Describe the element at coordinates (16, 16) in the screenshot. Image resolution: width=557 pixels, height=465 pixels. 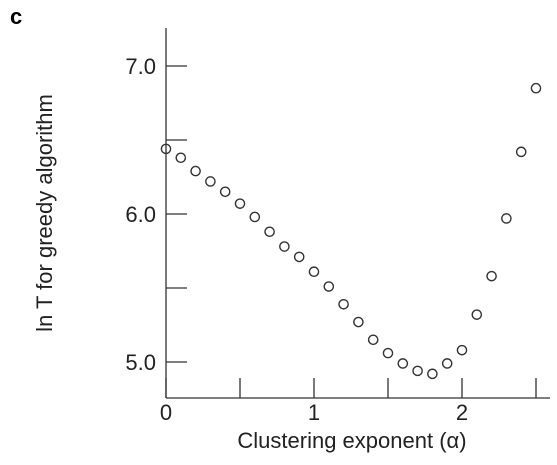
I see `panel-label: c` at that location.